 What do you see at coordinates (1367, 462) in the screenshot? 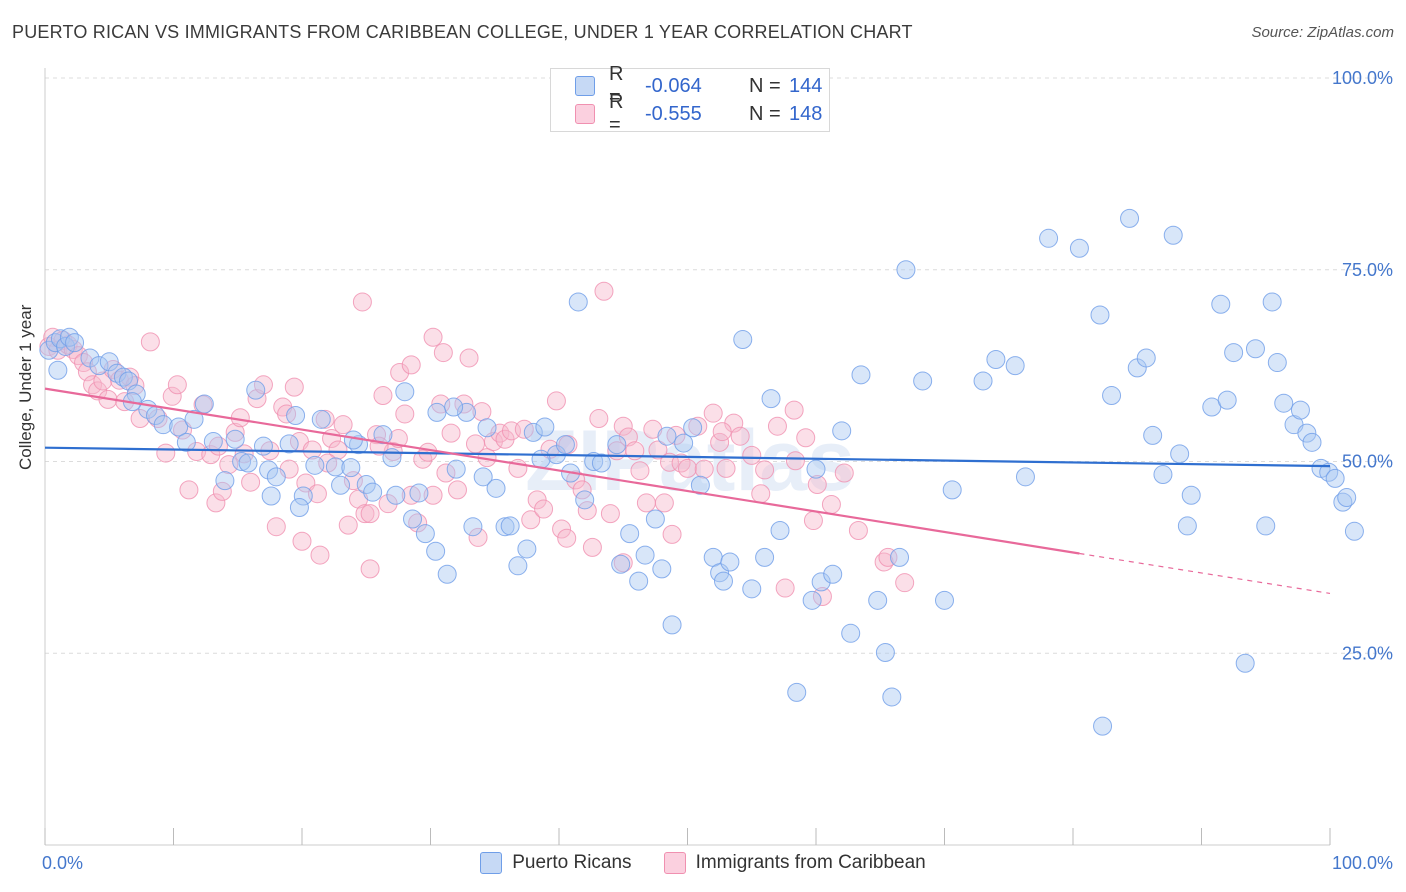
I see `y-tick-label: 50.0%` at bounding box center [1367, 462].